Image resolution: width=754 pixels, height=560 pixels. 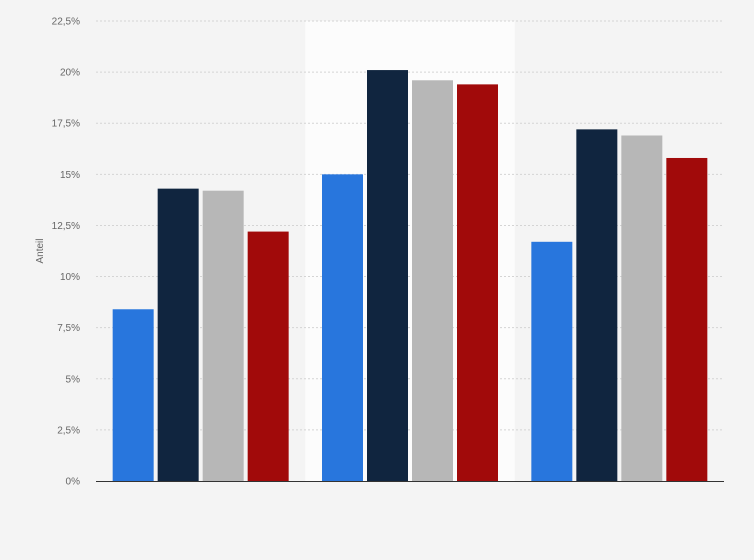 What do you see at coordinates (68, 328) in the screenshot?
I see `y-tick-label: 7,5%` at bounding box center [68, 328].